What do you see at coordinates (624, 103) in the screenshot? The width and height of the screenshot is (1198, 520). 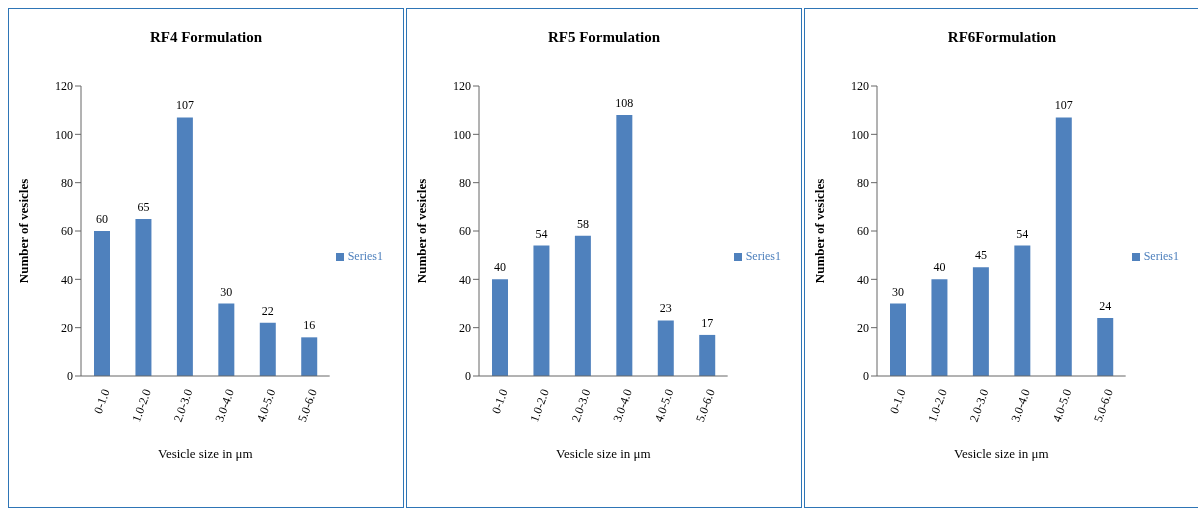 I see `data-label: 108` at bounding box center [624, 103].